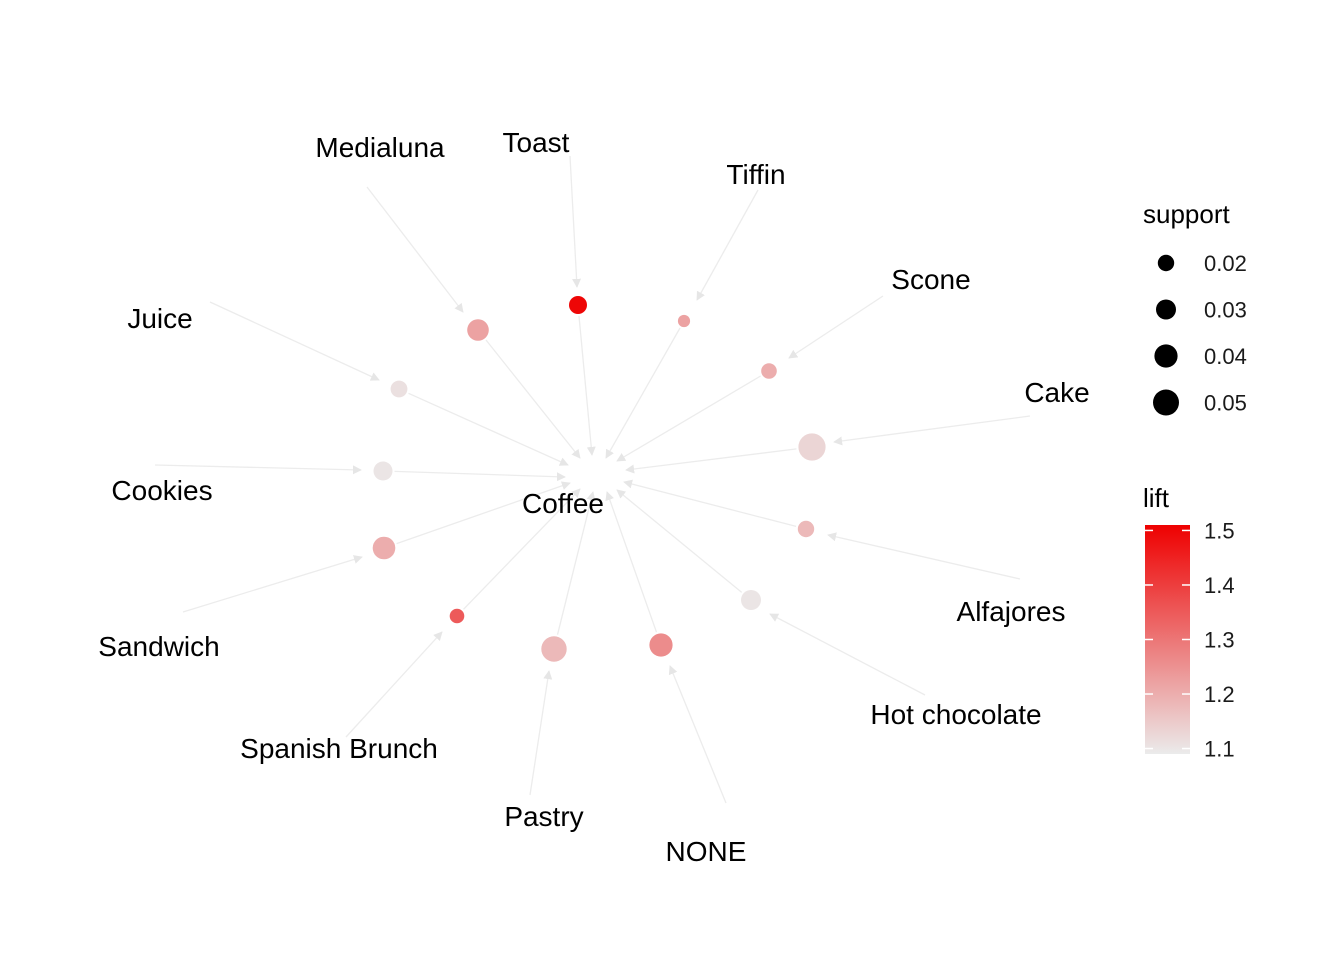 The height and width of the screenshot is (960, 1344). Describe the element at coordinates (483, 513) in the screenshot. I see `edge-rule-sandwich-to-coffee` at that location.